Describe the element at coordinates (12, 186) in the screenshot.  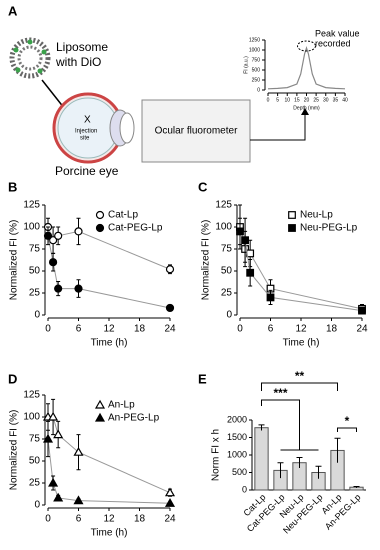
I see `panel-label: B` at that location.